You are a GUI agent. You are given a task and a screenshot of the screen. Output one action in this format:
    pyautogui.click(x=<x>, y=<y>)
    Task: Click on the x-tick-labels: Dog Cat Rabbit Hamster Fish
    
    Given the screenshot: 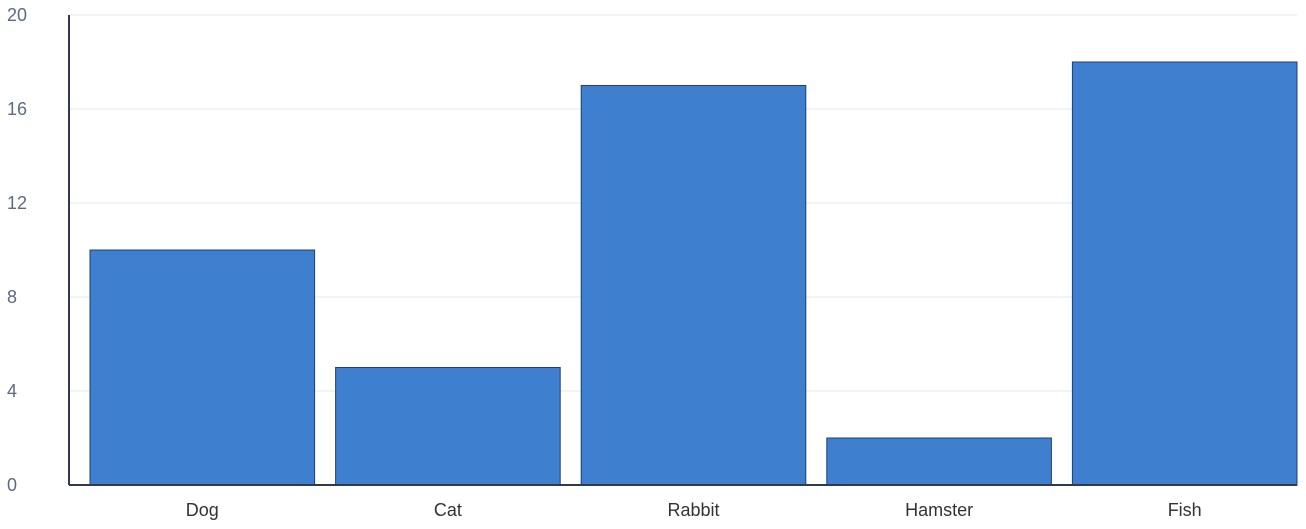 What is the action you would take?
    pyautogui.click(x=694, y=510)
    